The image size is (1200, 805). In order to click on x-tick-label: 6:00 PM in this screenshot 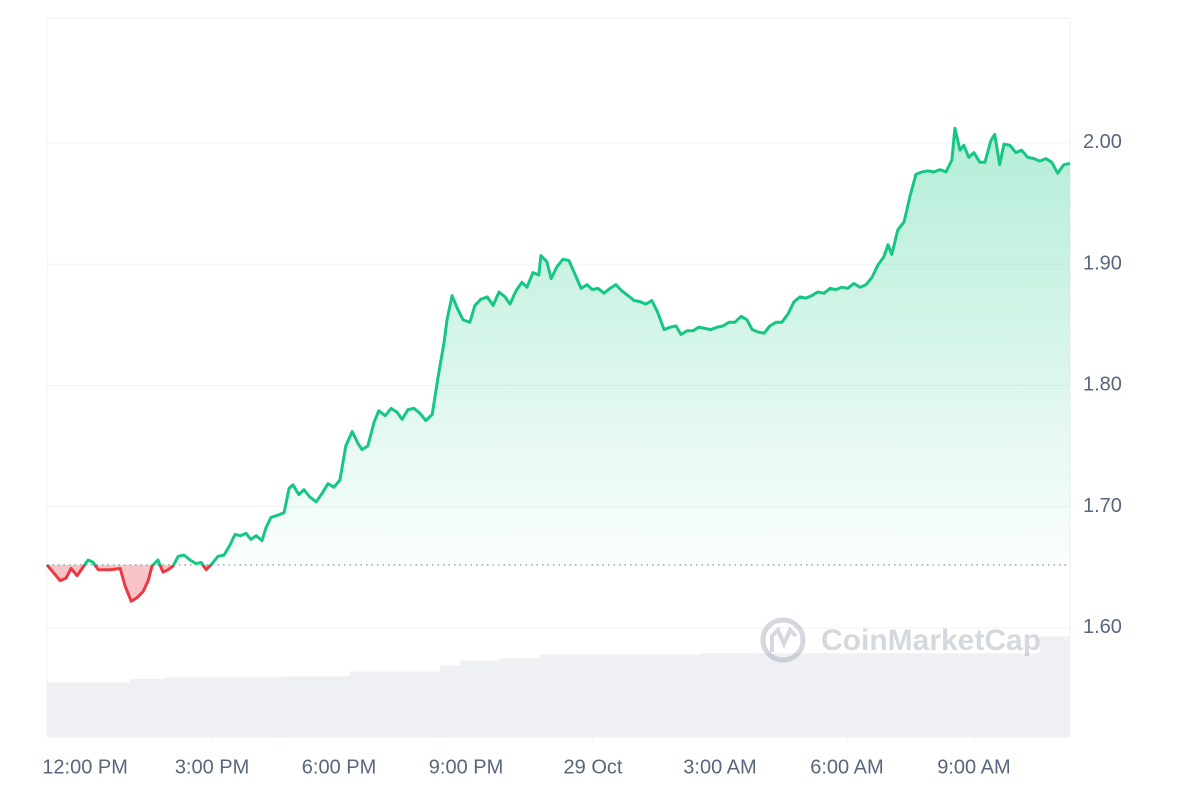, I will do `click(339, 767)`.